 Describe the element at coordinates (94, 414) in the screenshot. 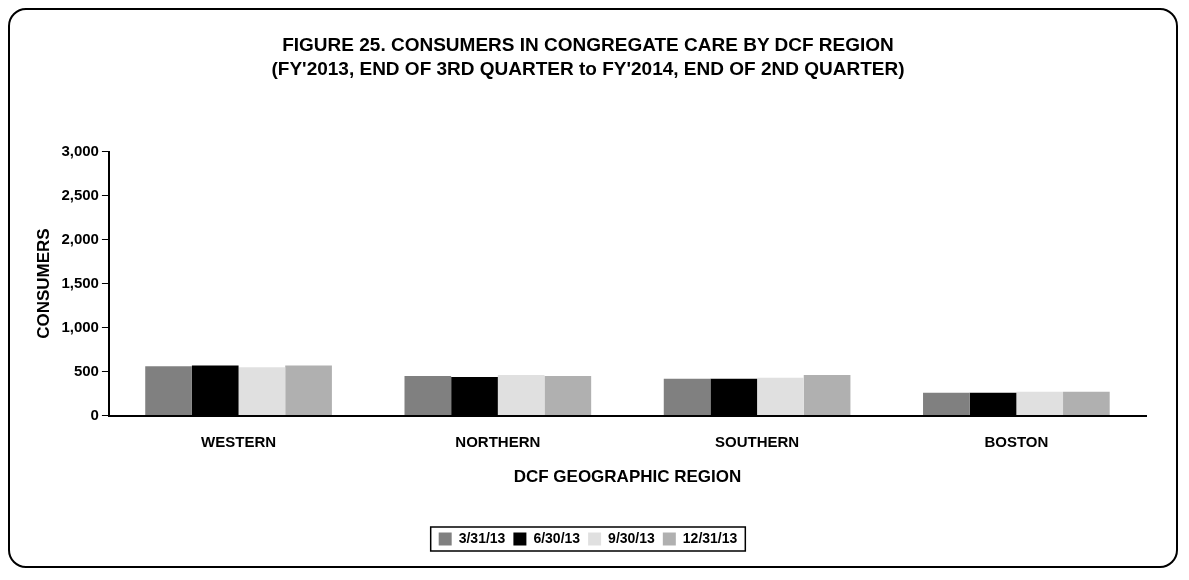

I see `y-tick-label: 0` at that location.